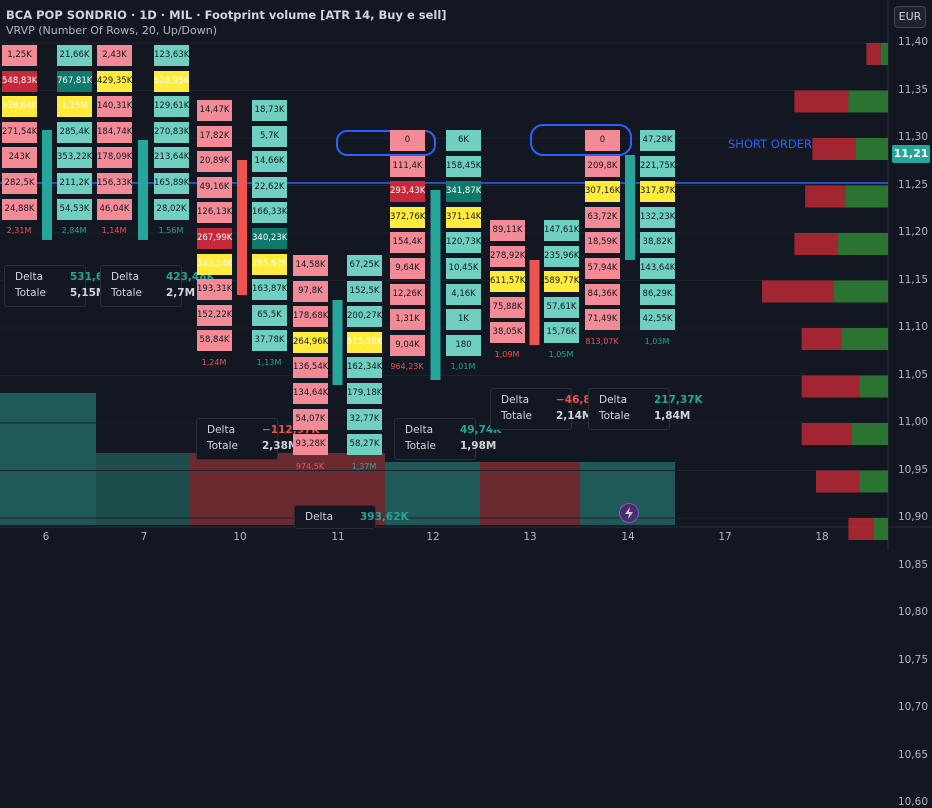 This screenshot has height=808, width=932. Describe the element at coordinates (602, 140) in the screenshot. I see `sell-volume-cell: 0` at that location.